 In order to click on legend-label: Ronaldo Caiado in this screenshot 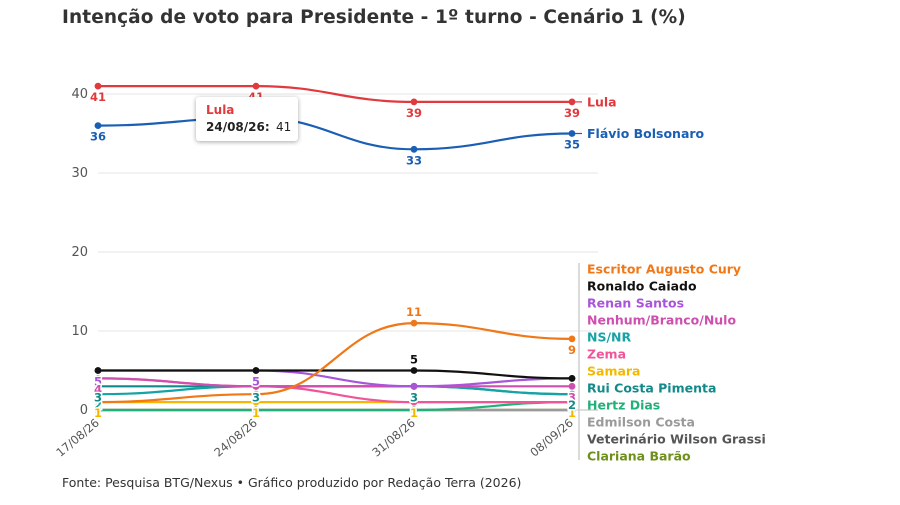, I will do `click(642, 286)`.